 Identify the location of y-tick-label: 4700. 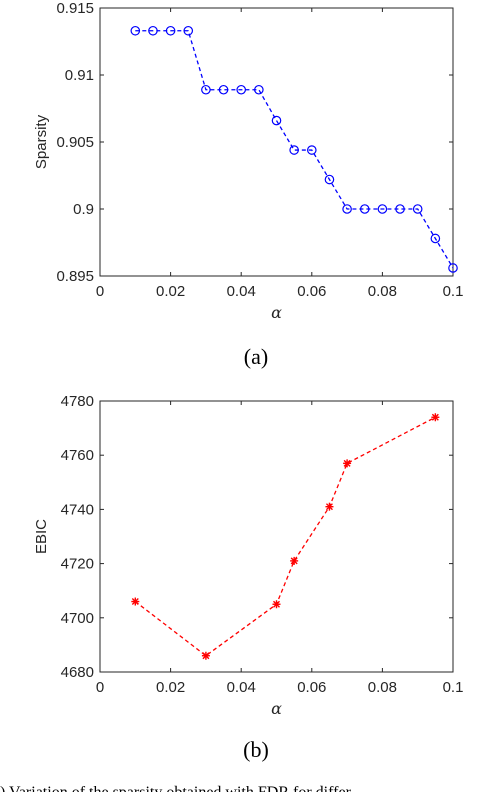
(77, 618).